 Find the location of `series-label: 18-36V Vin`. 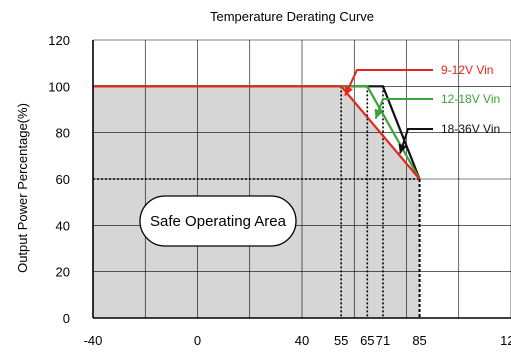

series-label: 18-36V Vin is located at coordinates (470, 129).